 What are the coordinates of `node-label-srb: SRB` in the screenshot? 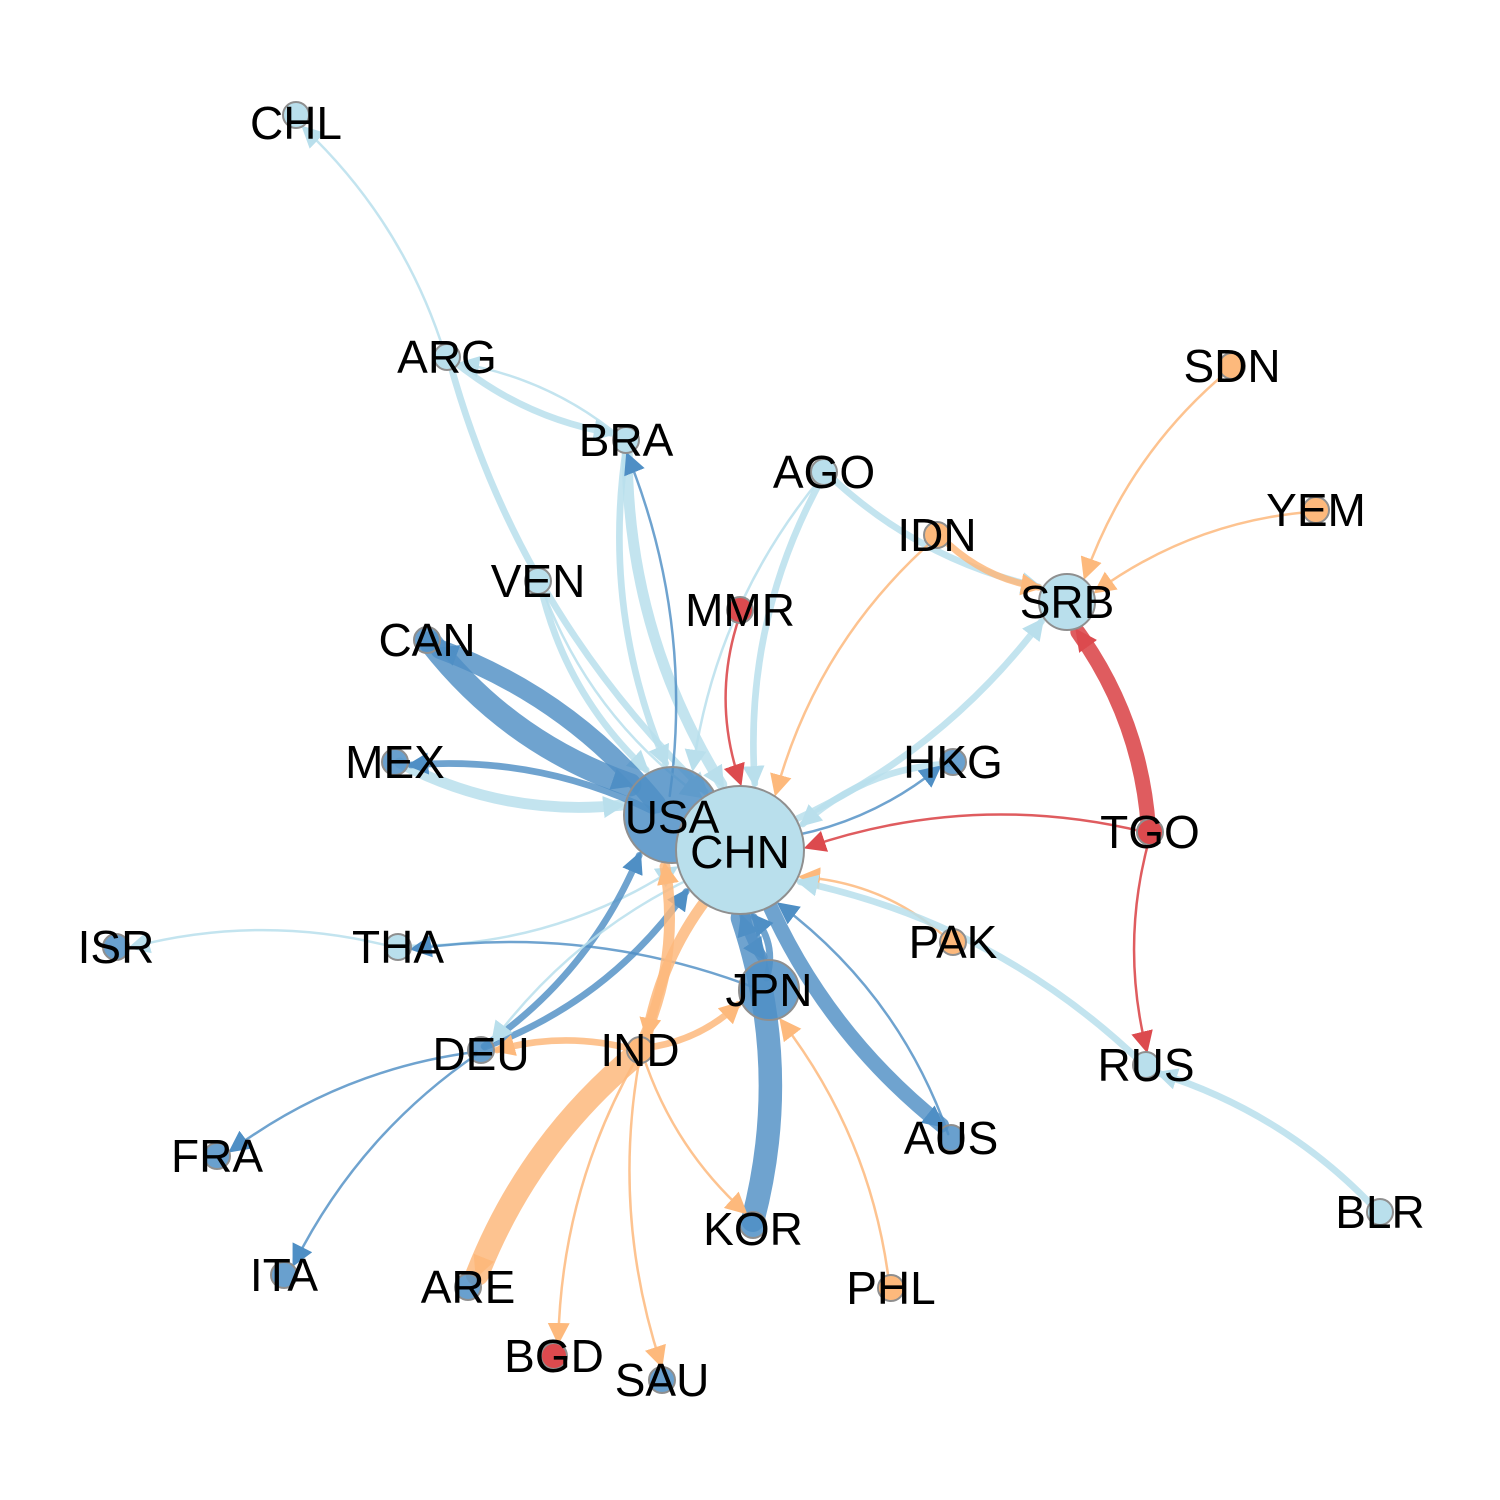 It's located at (1067, 602).